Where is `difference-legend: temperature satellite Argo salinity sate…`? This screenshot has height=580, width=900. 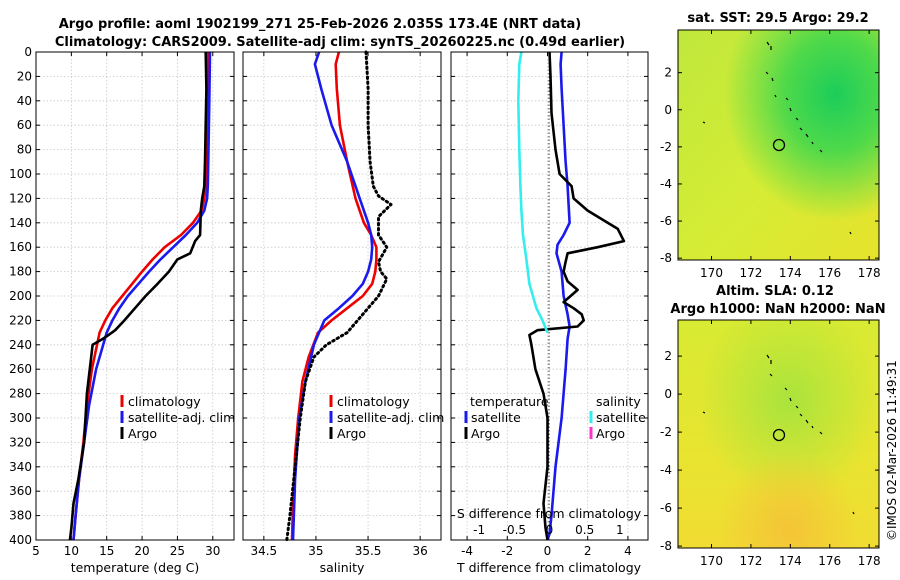
difference-legend: temperature satellite Argo salinity sate… is located at coordinates (555, 417).